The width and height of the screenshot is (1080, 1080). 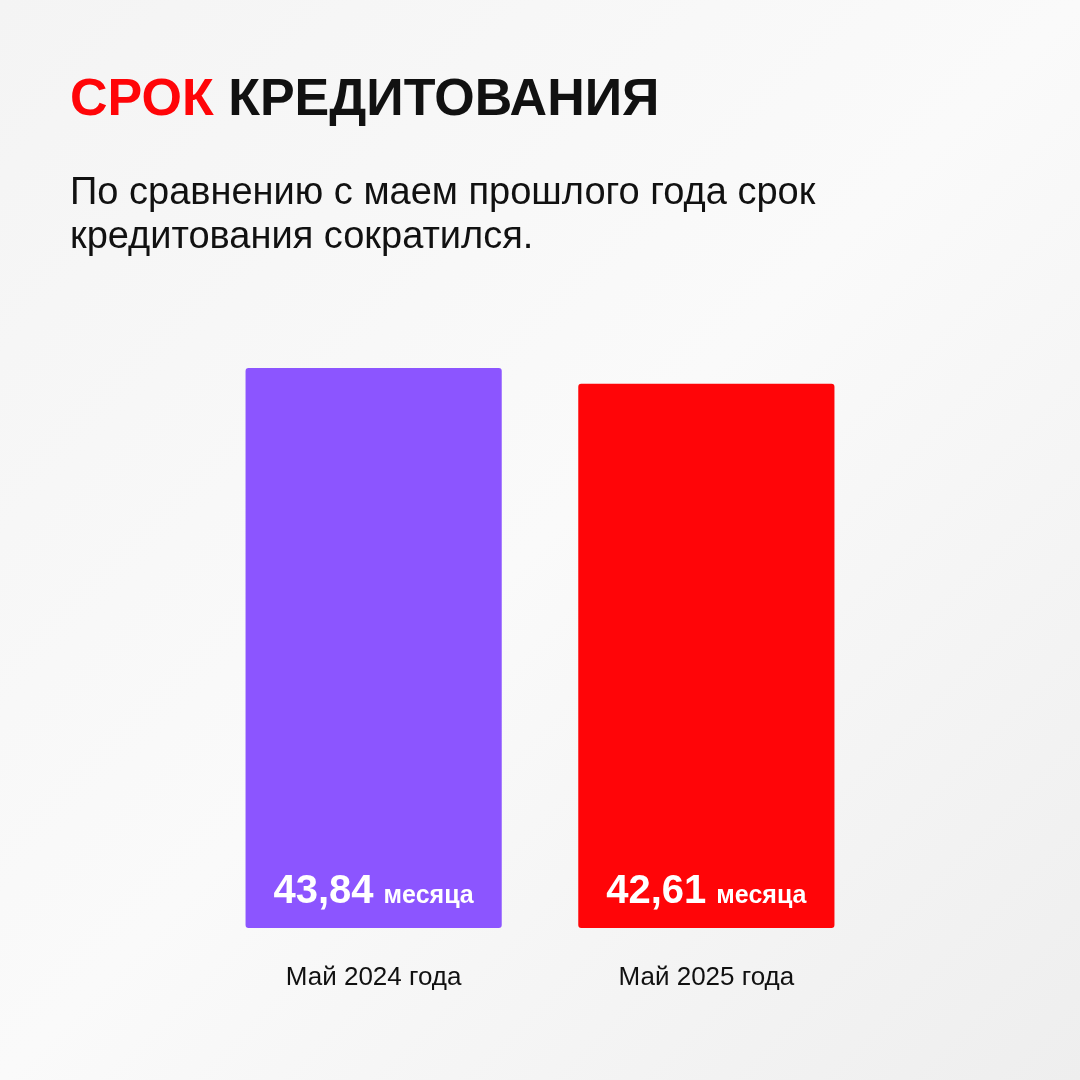 I want to click on data-label: 43,84 месяца, so click(x=374, y=889).